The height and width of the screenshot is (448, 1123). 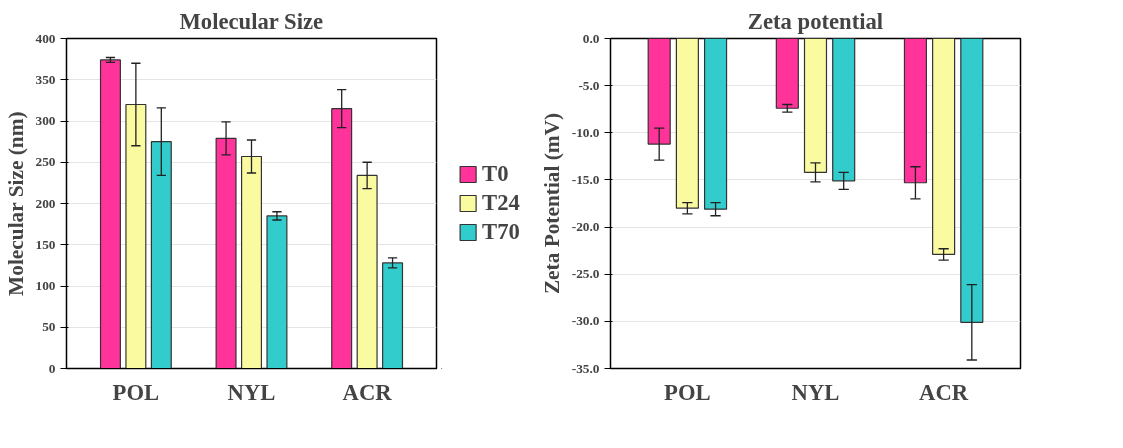 I want to click on legend-label: T70, so click(x=501, y=232).